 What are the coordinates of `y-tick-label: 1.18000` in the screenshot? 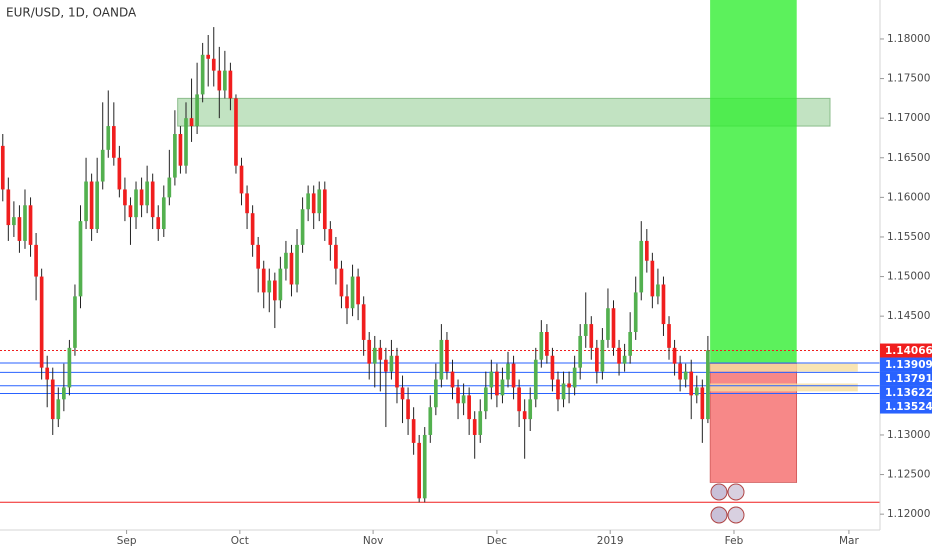 It's located at (908, 39).